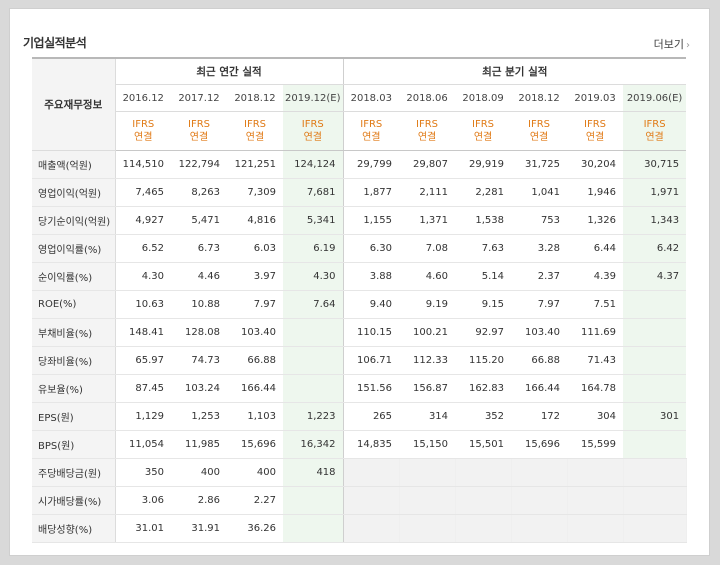  What do you see at coordinates (199, 192) in the screenshot?
I see `value-cell: 8,263` at bounding box center [199, 192].